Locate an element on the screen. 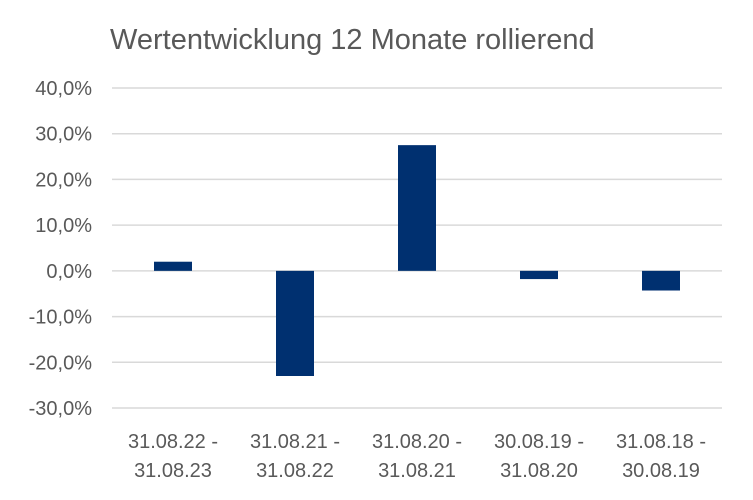 This screenshot has height=500, width=753. x-tick-label-line: 31.08.21 - is located at coordinates (295, 442).